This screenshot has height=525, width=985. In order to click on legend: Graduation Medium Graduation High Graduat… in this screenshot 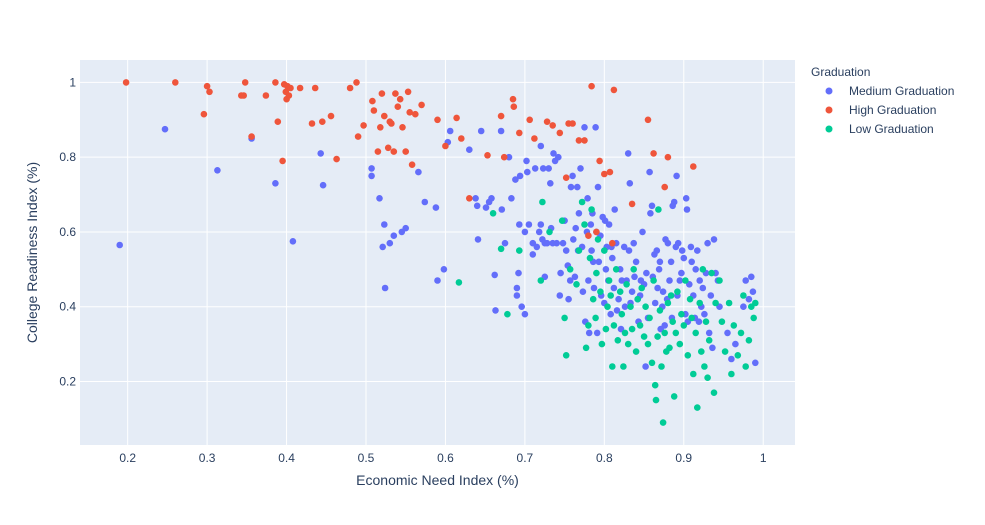, I will do `click(882, 100)`.